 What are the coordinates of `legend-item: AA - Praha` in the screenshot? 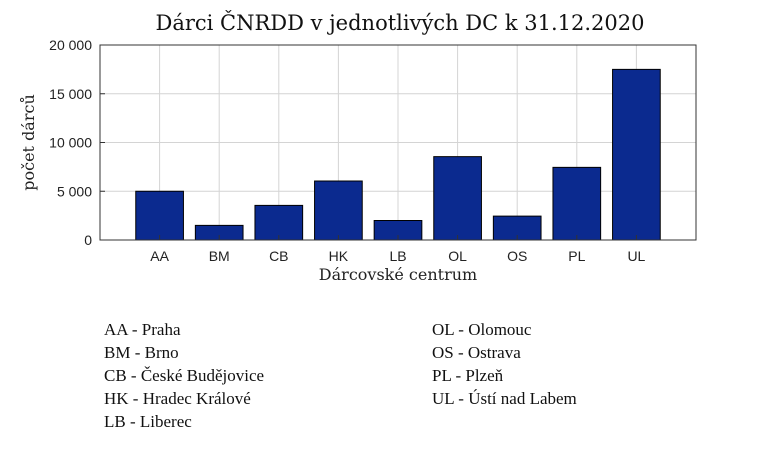 It's located at (142, 329).